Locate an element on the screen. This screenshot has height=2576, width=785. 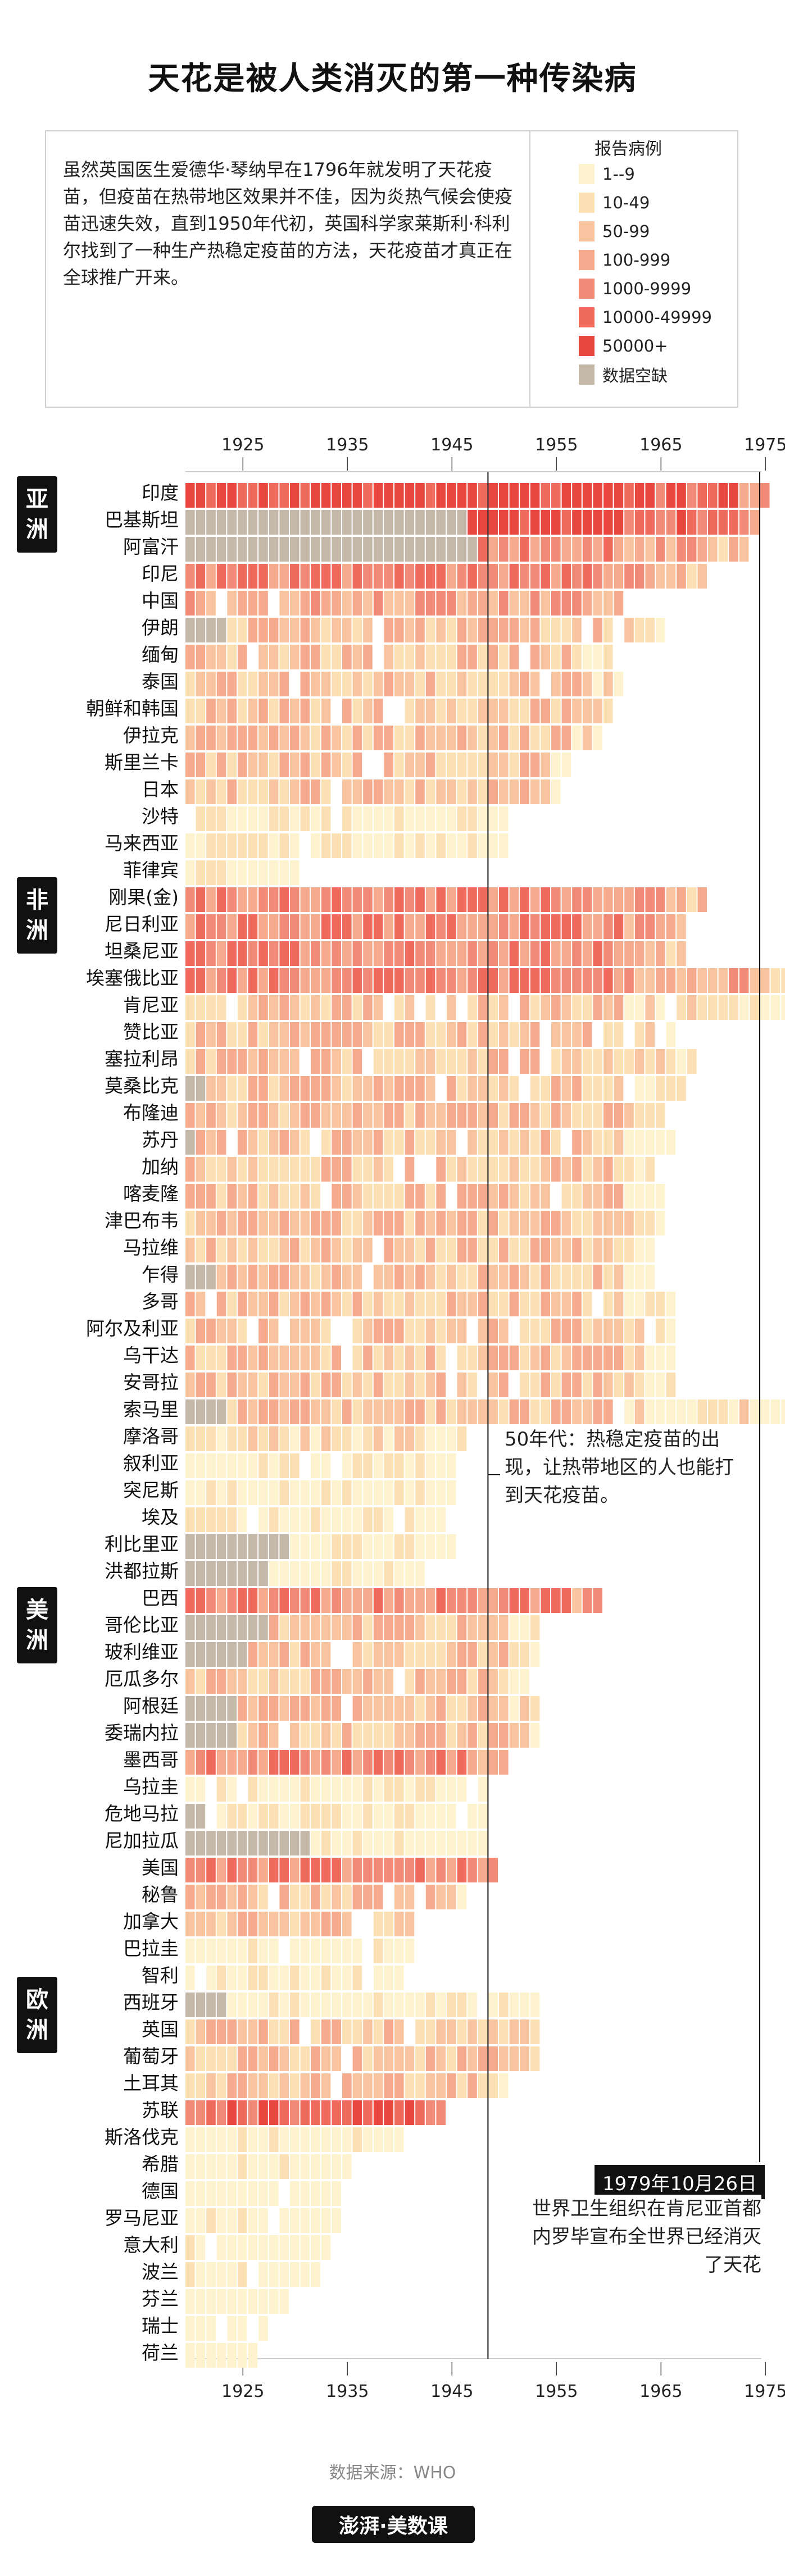
legend-title: 报告病例 is located at coordinates (628, 149).